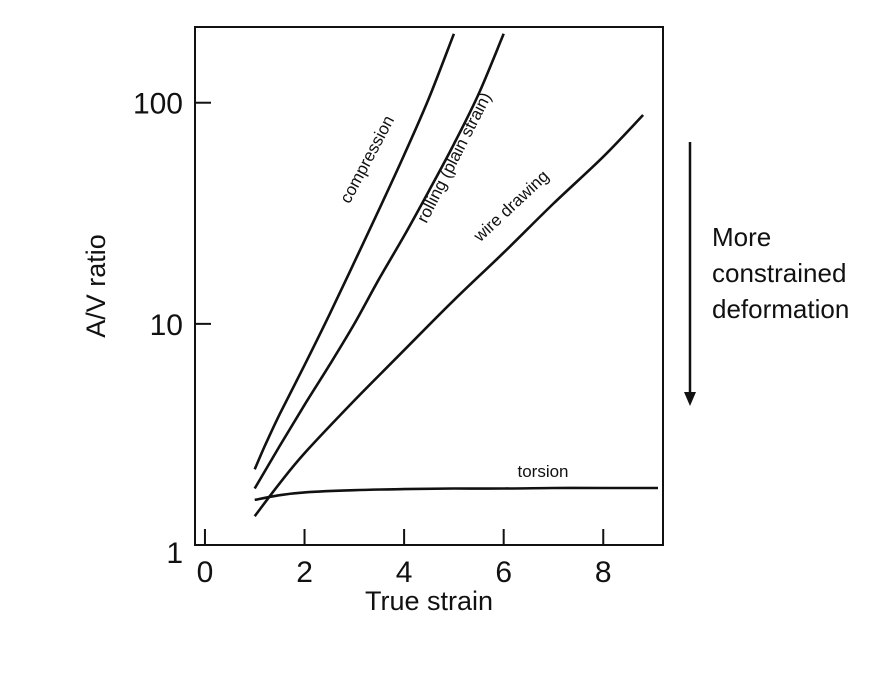 The image size is (894, 691). What do you see at coordinates (503, 572) in the screenshot?
I see `x-tick-label: 6` at bounding box center [503, 572].